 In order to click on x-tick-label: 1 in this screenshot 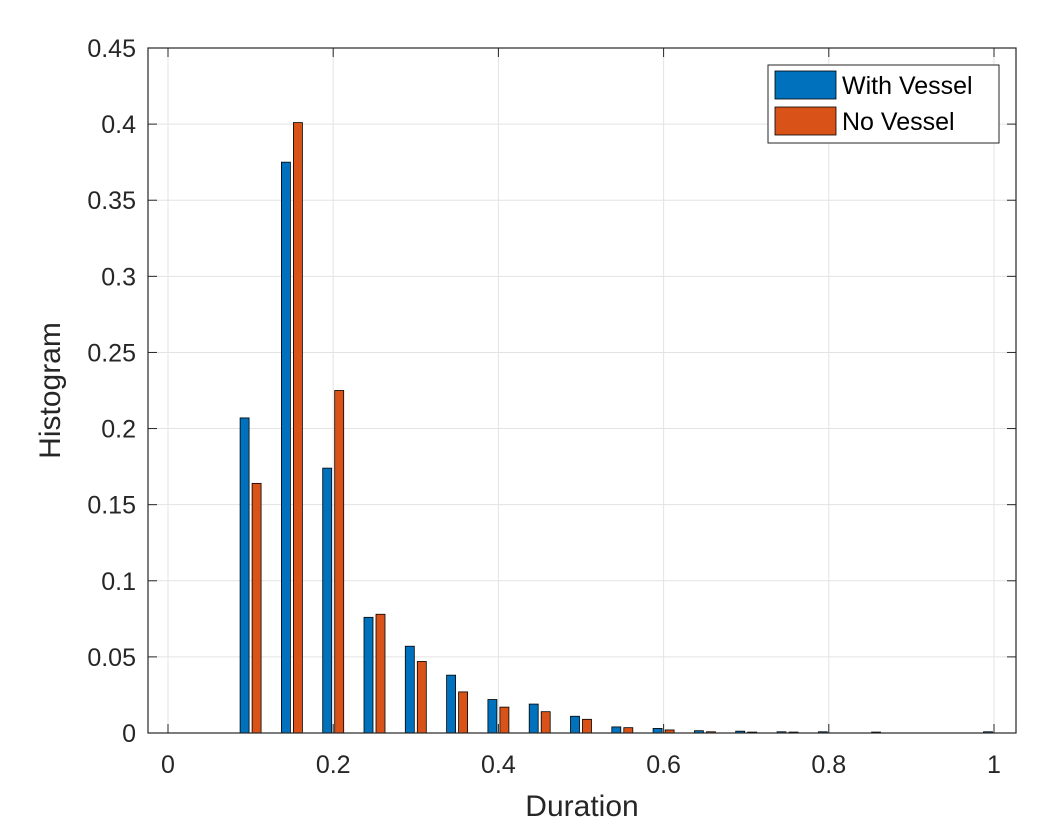, I will do `click(994, 765)`.